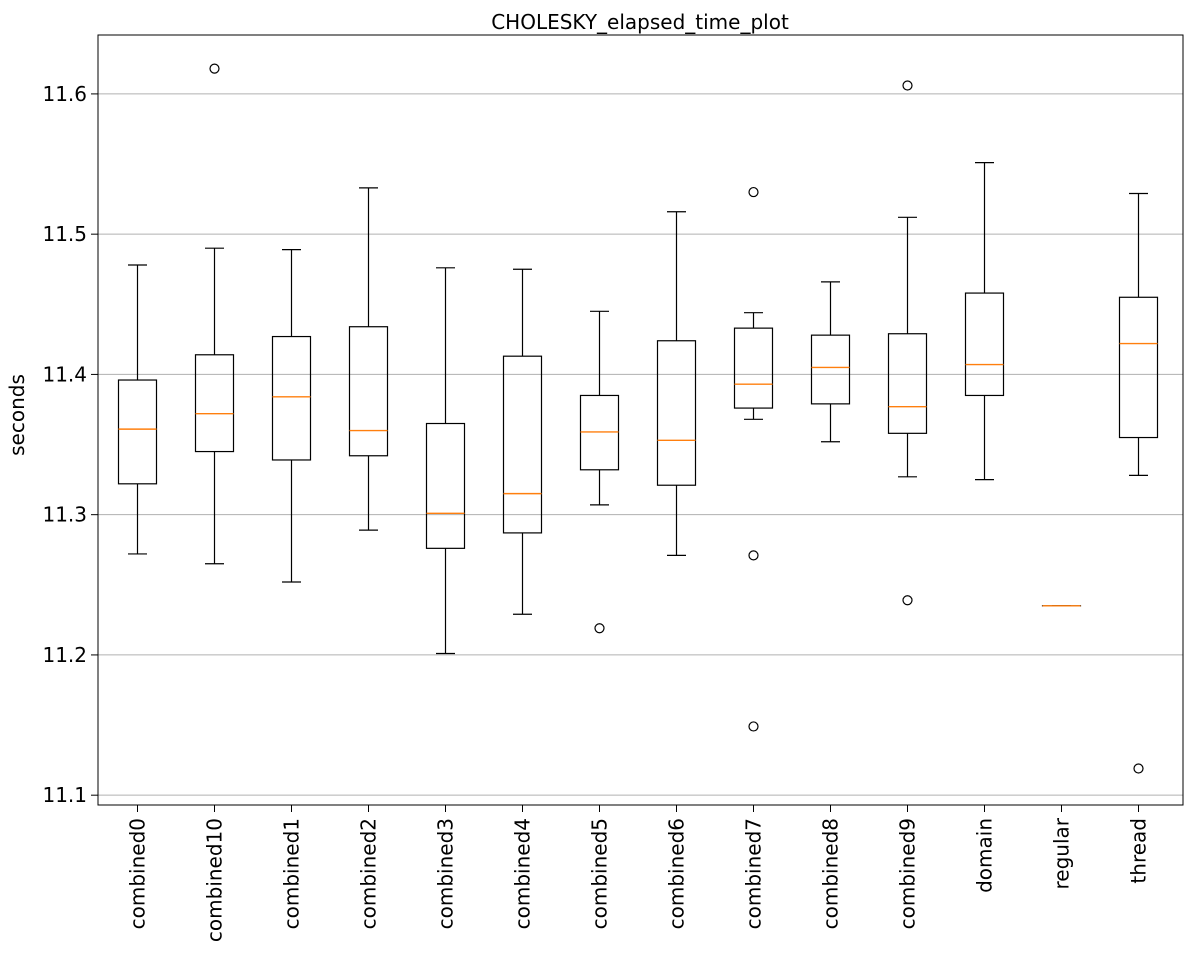  I want to click on box-combined0, so click(137, 409).